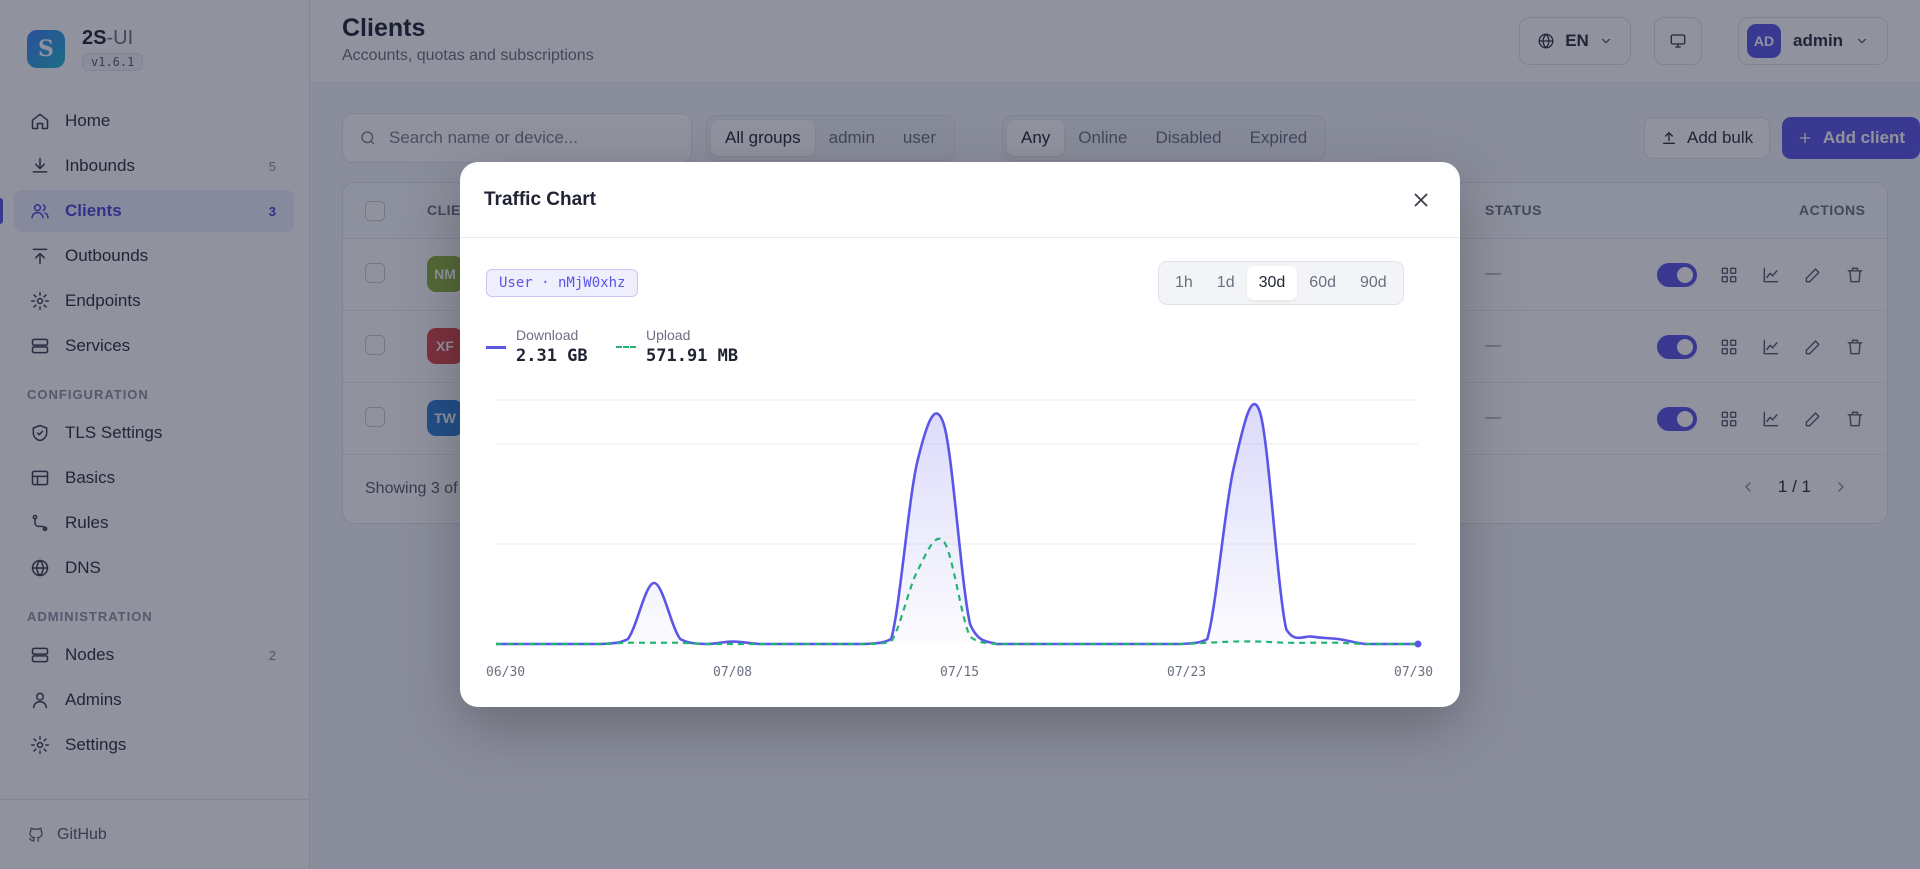  Describe the element at coordinates (88, 120) in the screenshot. I see `sidebar-item-label: Home` at that location.